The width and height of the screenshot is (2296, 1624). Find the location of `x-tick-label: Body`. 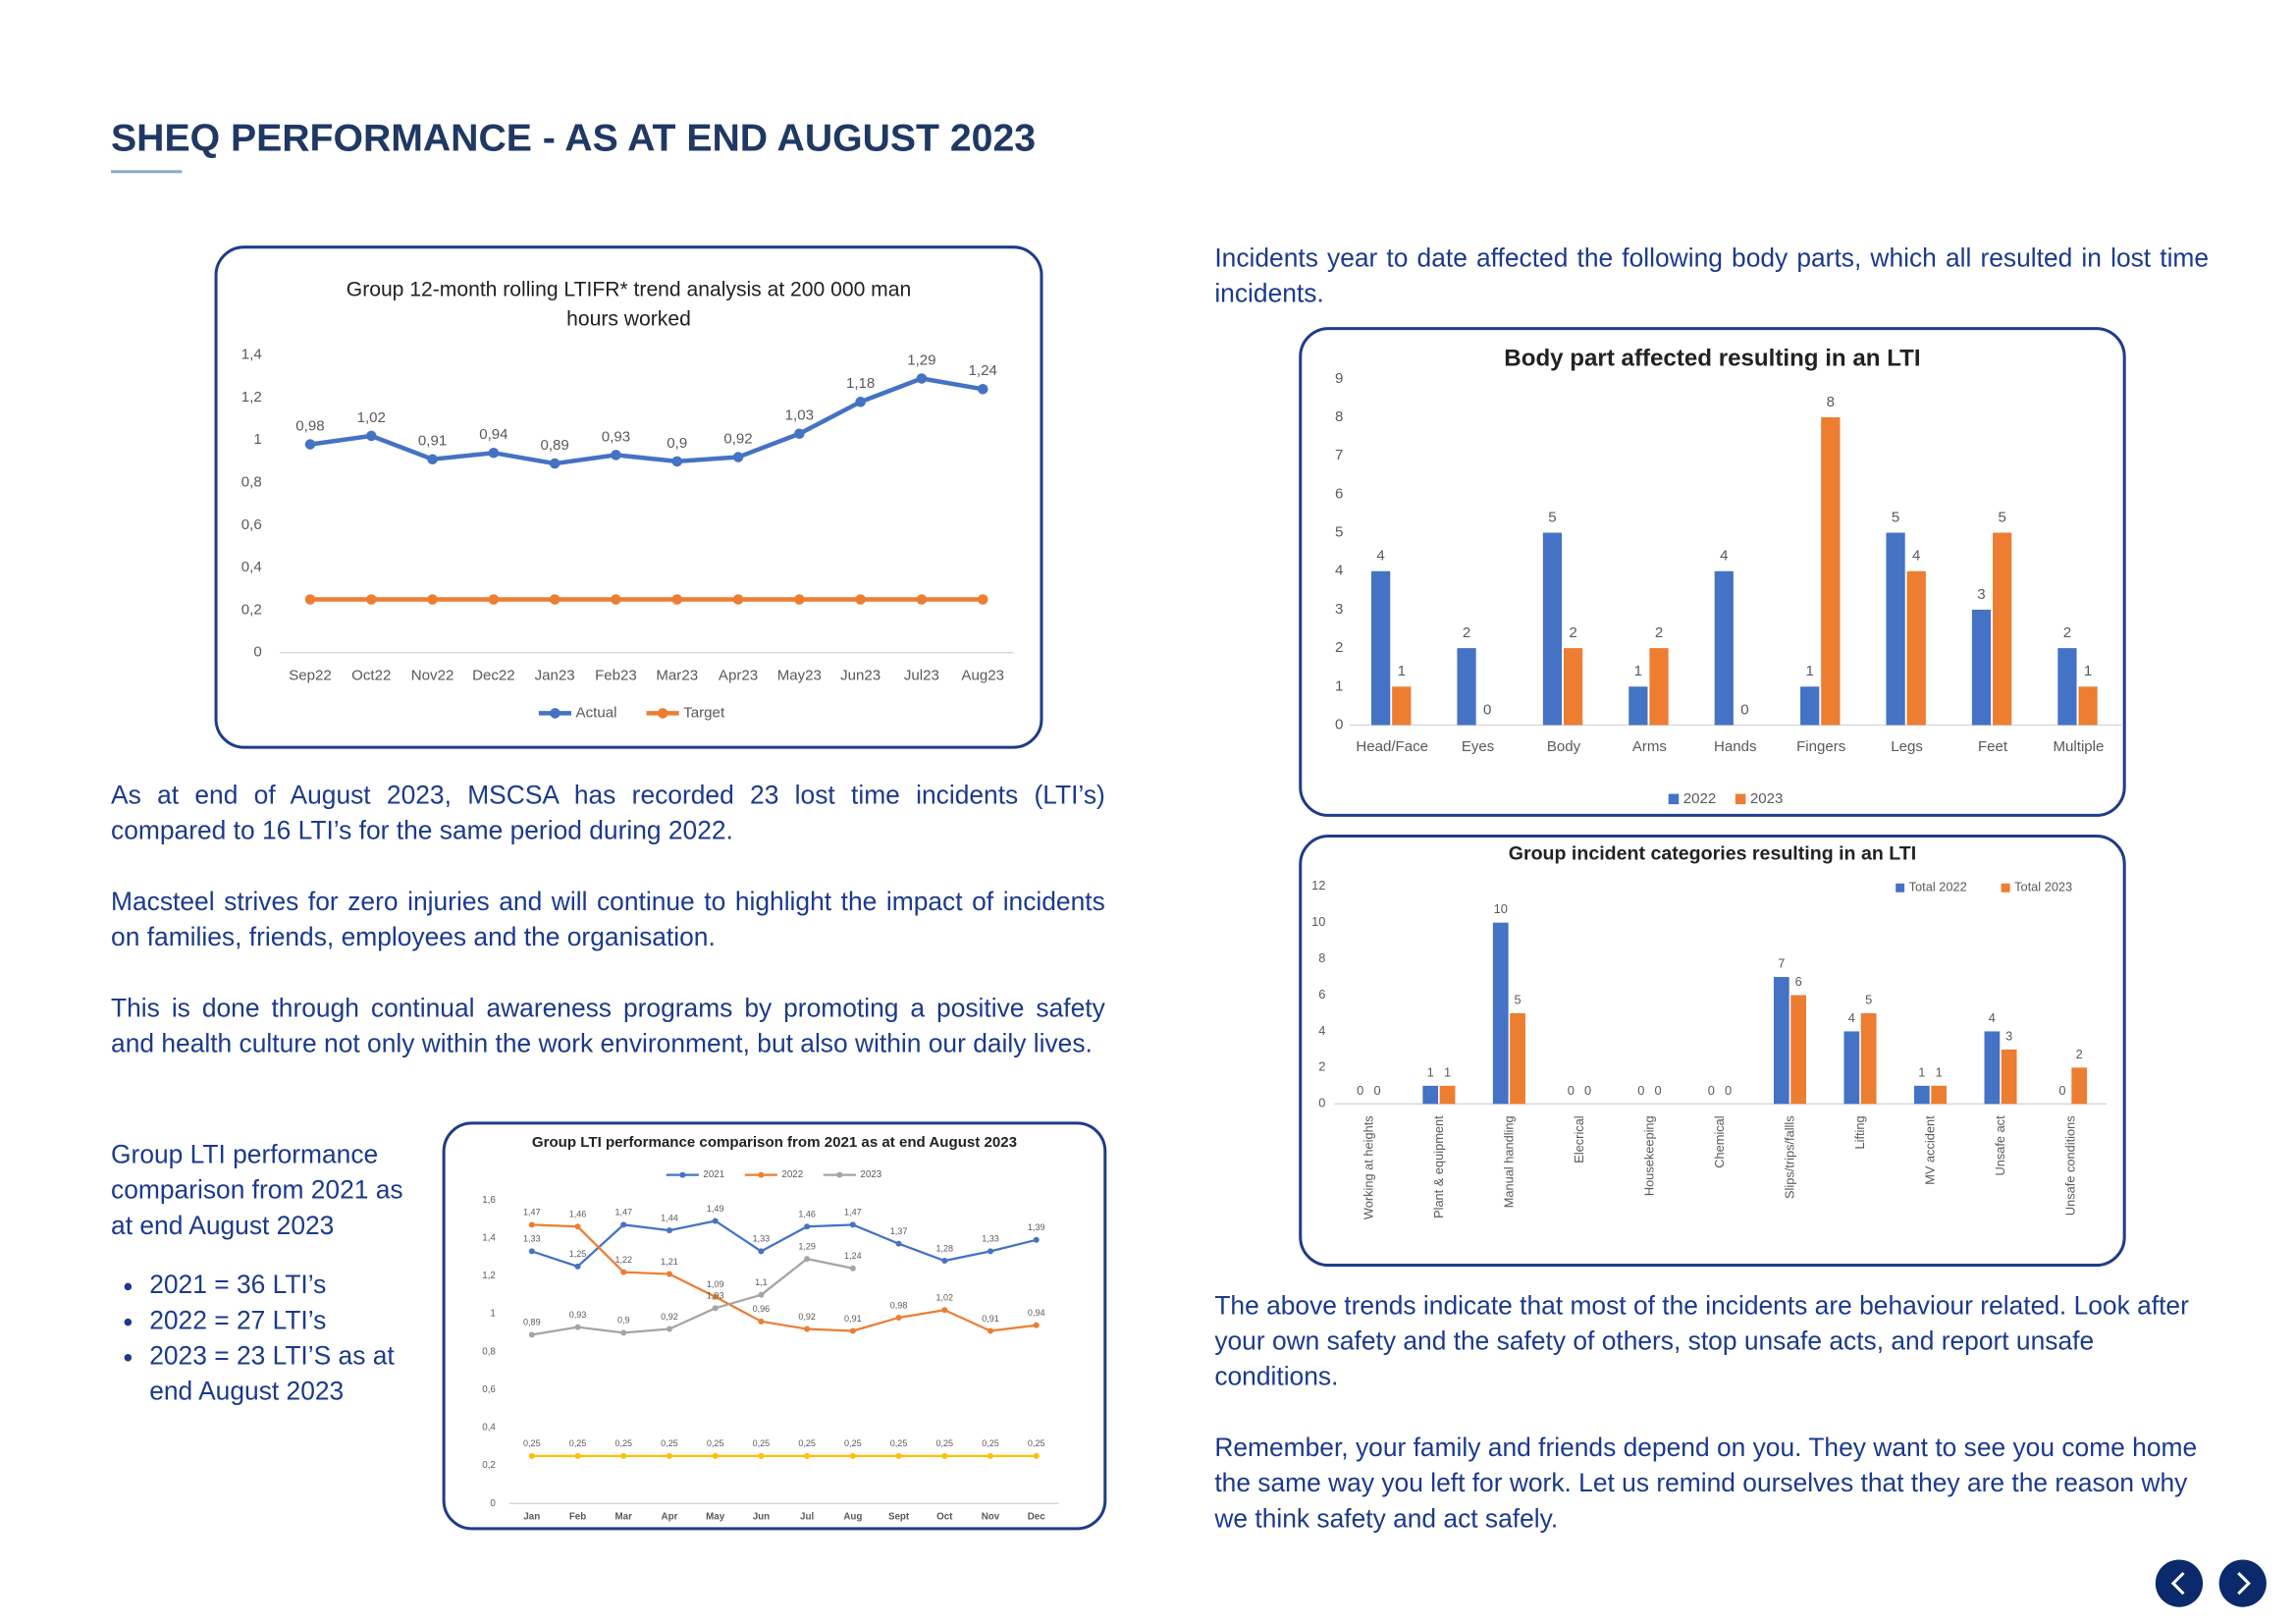

x-tick-label: Body is located at coordinates (1564, 746).